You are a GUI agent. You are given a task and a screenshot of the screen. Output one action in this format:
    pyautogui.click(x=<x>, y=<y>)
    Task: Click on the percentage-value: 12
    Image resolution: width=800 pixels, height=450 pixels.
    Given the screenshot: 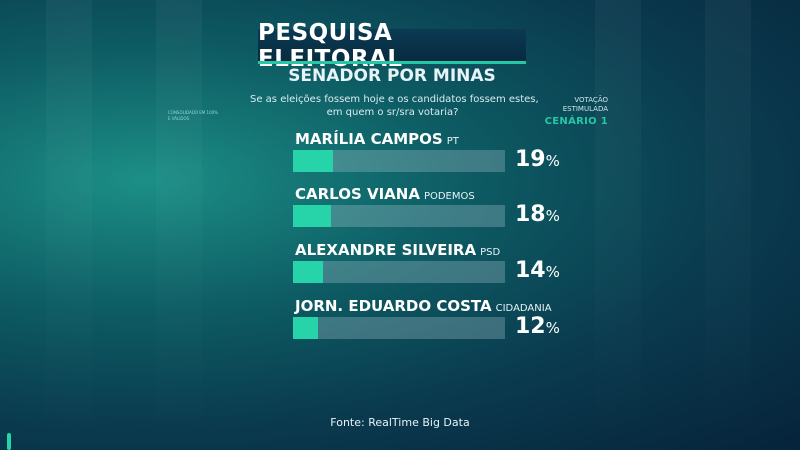 What is the action you would take?
    pyautogui.click(x=530, y=326)
    